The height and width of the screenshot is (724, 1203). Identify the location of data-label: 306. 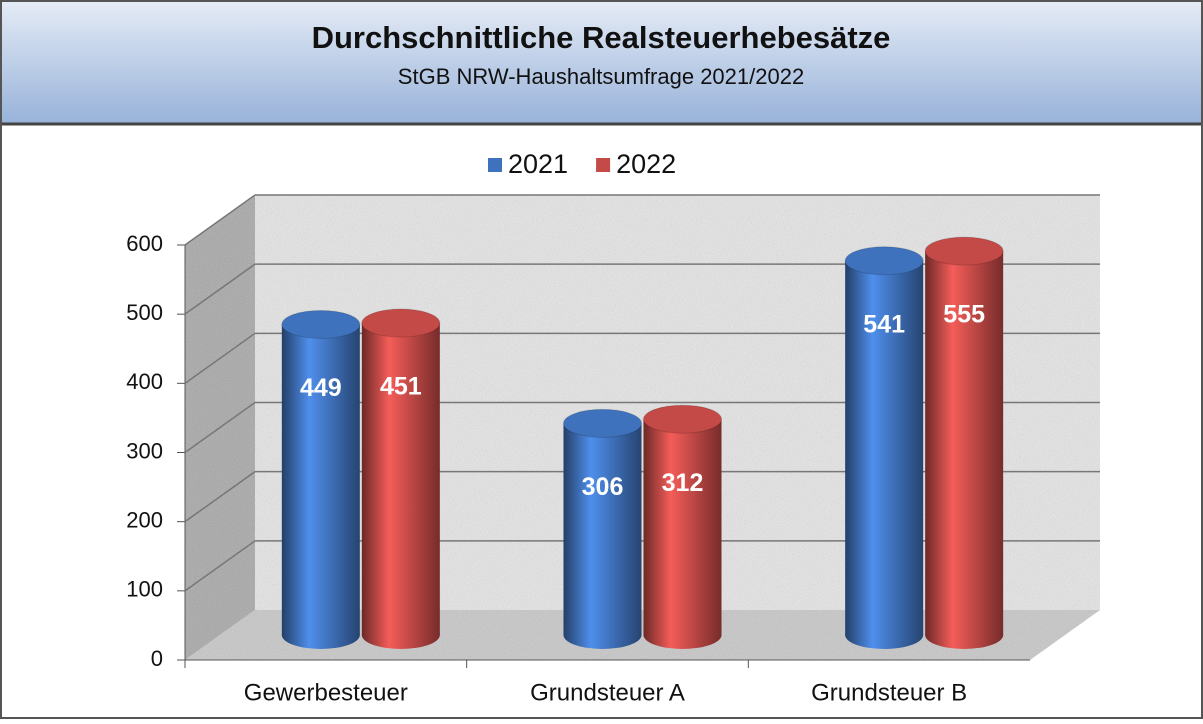
(603, 487).